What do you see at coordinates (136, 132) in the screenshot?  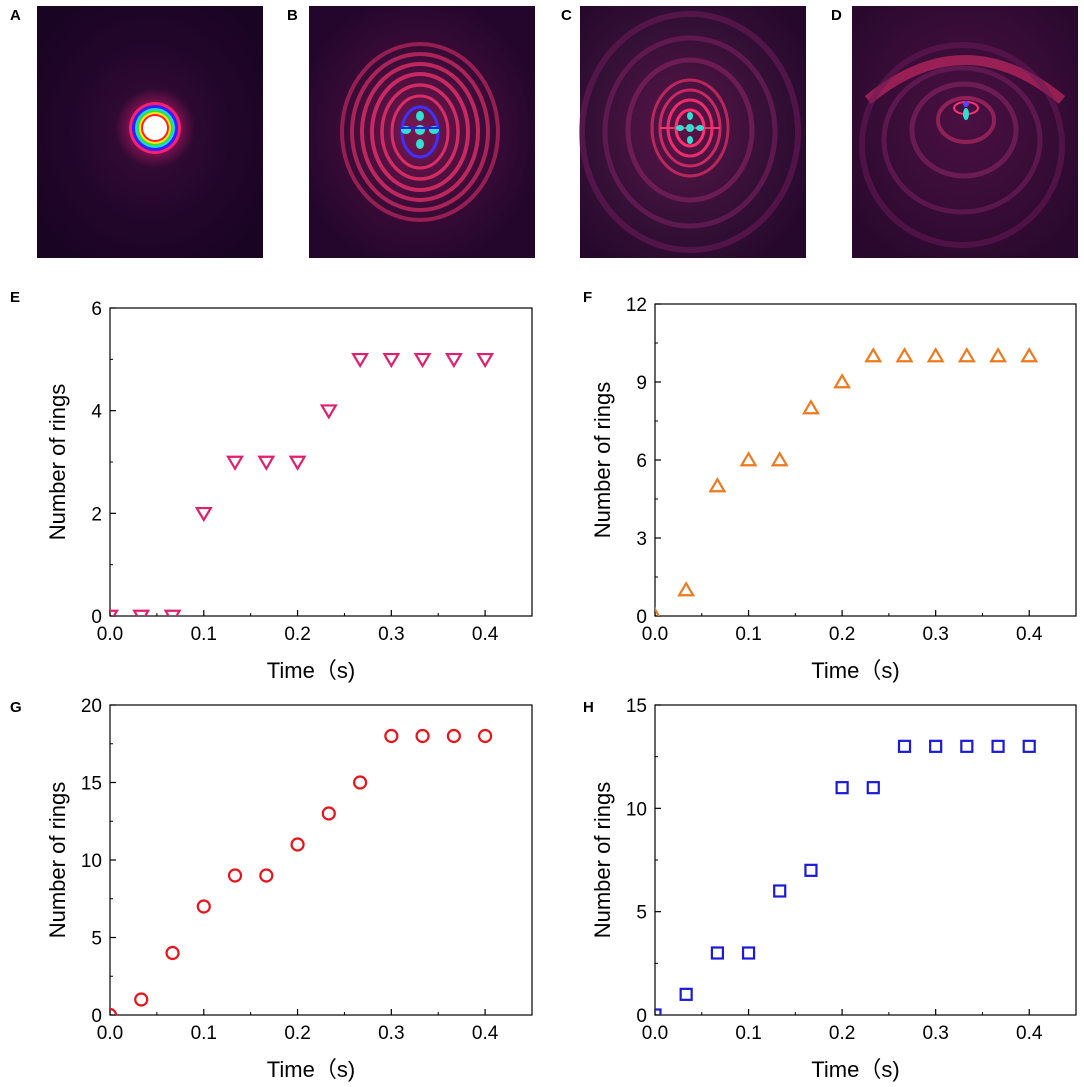 I see `image-panel-a: A` at bounding box center [136, 132].